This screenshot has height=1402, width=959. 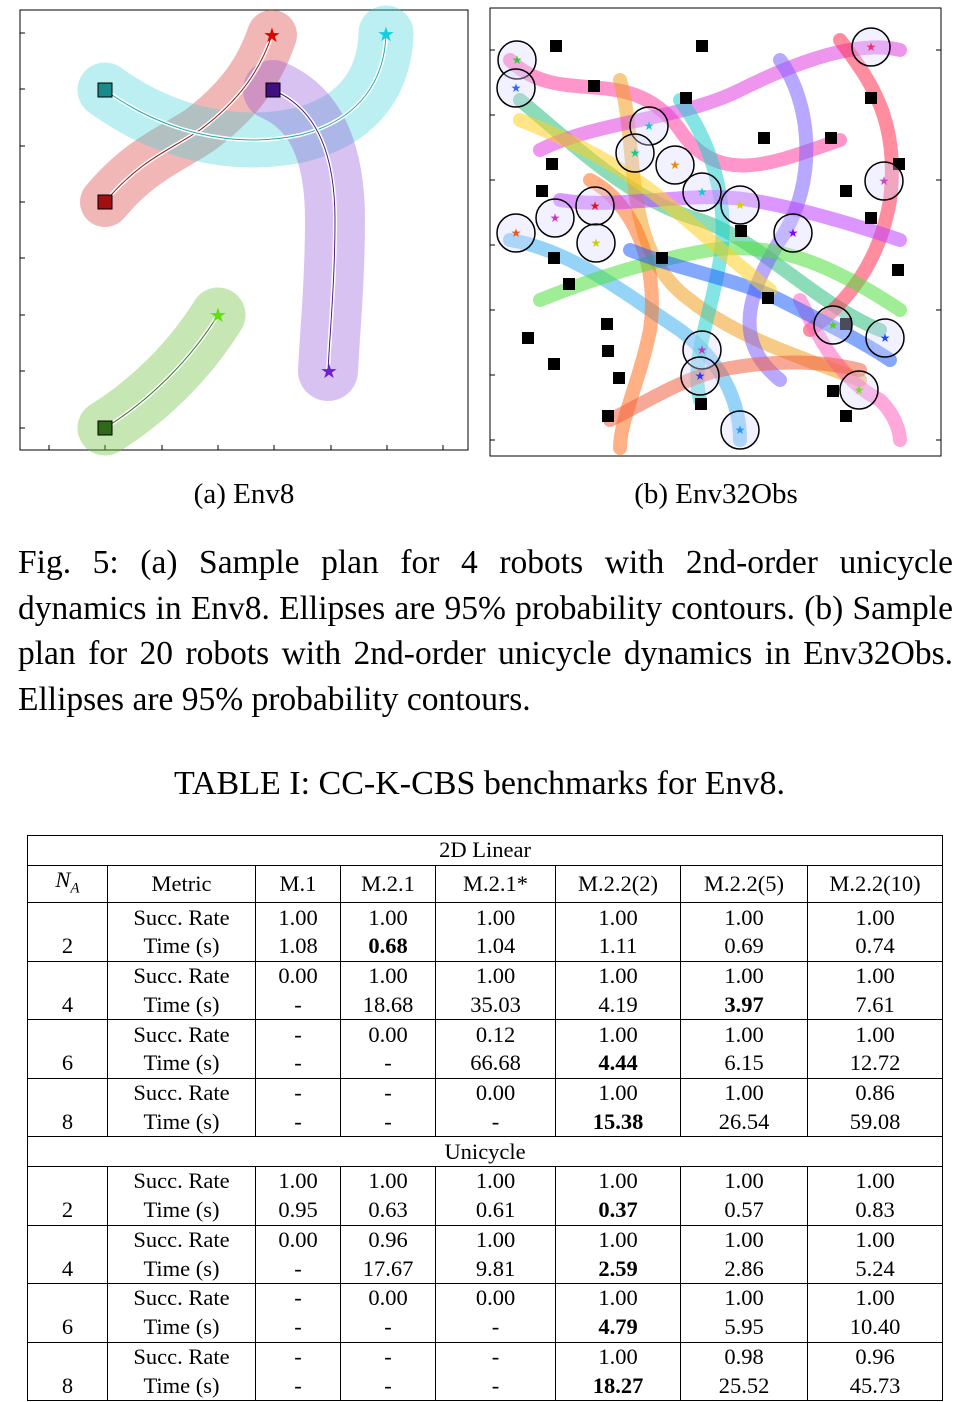 What do you see at coordinates (485, 1298) in the screenshot?
I see `table-row: Succ. Rate -0.00 0.00 1.00 1.00 1.00` at bounding box center [485, 1298].